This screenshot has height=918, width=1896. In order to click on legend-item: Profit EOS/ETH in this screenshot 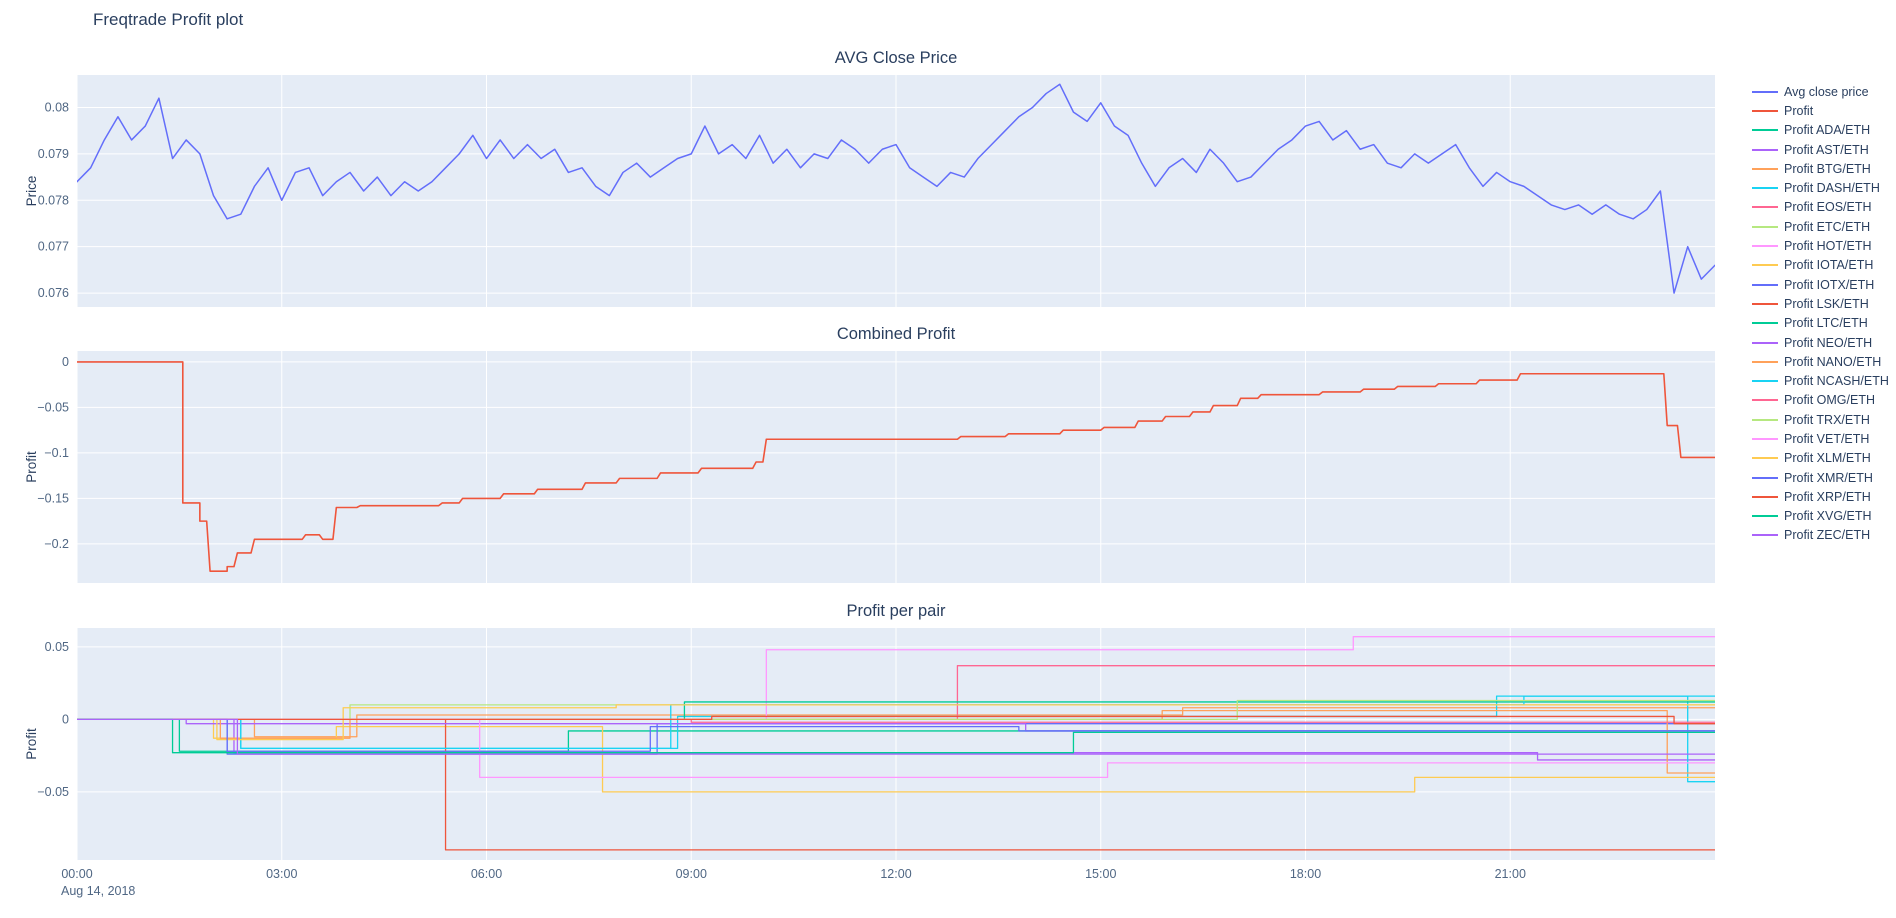, I will do `click(1824, 207)`.